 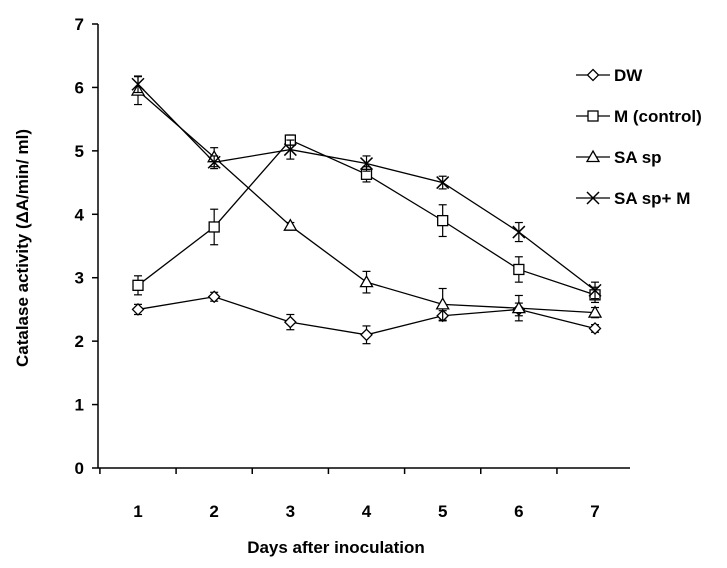 What do you see at coordinates (79, 405) in the screenshot?
I see `y-tick-label: 1` at bounding box center [79, 405].